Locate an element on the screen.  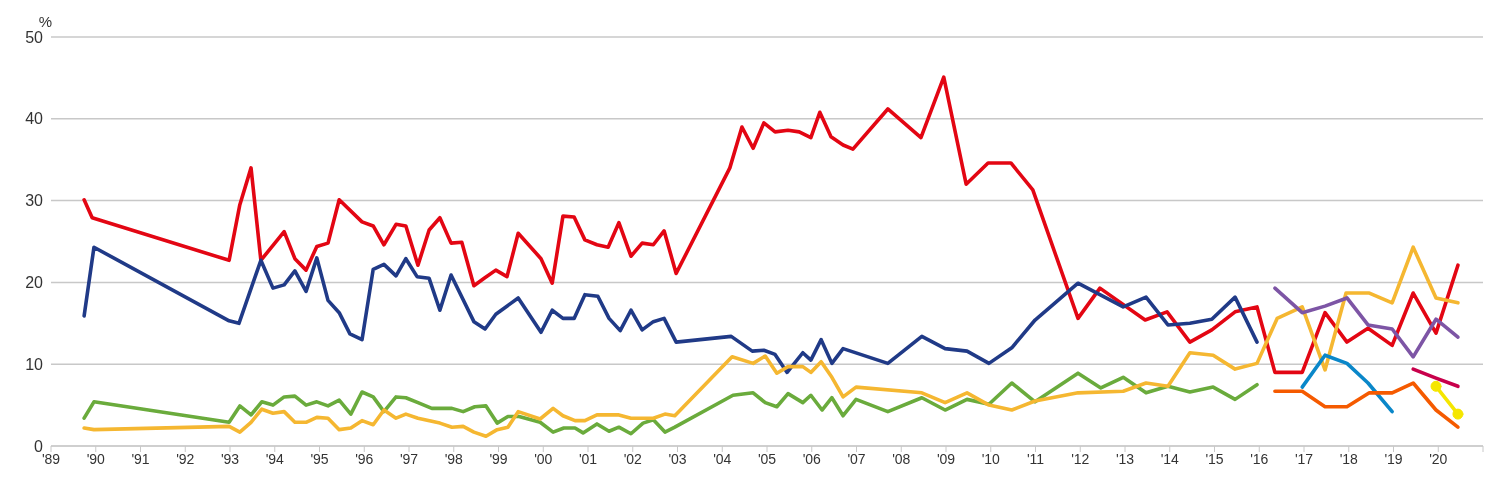
x-tick-label: '14 is located at coordinates (1170, 458).